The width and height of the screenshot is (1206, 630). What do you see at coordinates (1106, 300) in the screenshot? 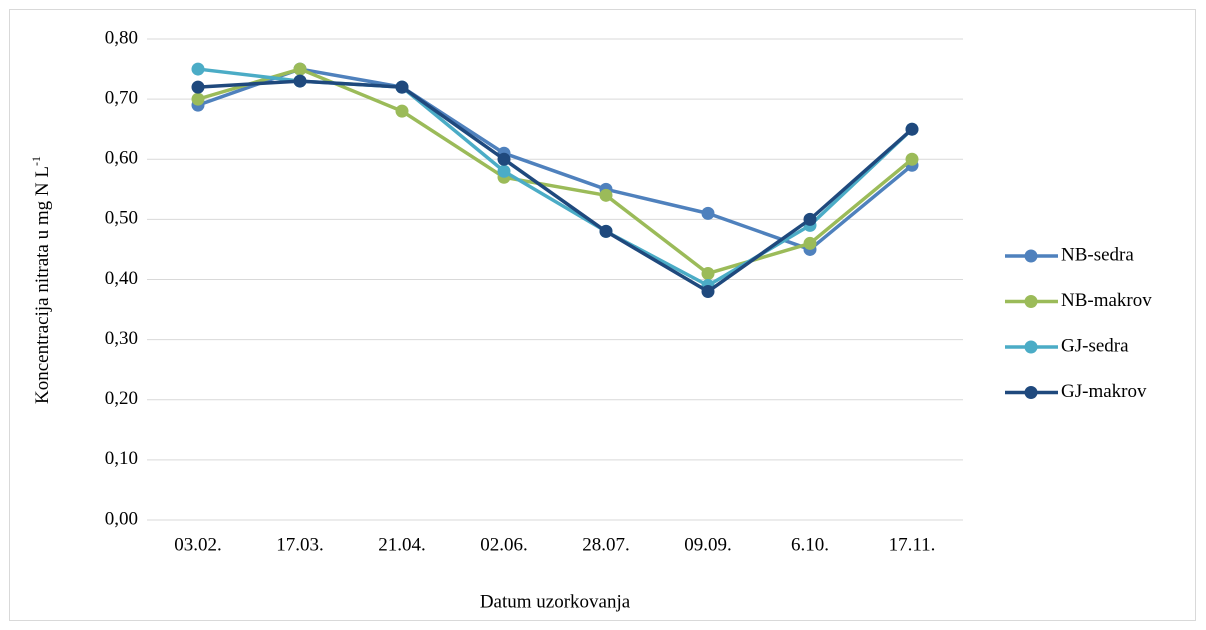
I see `legend-label: NB-makrov` at bounding box center [1106, 300].